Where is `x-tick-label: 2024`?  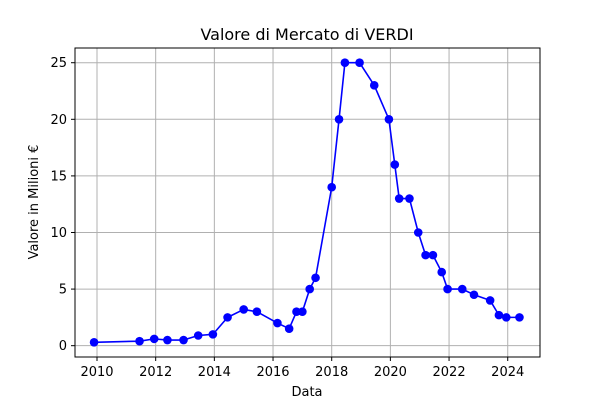
x-tick-label: 2024 is located at coordinates (507, 372).